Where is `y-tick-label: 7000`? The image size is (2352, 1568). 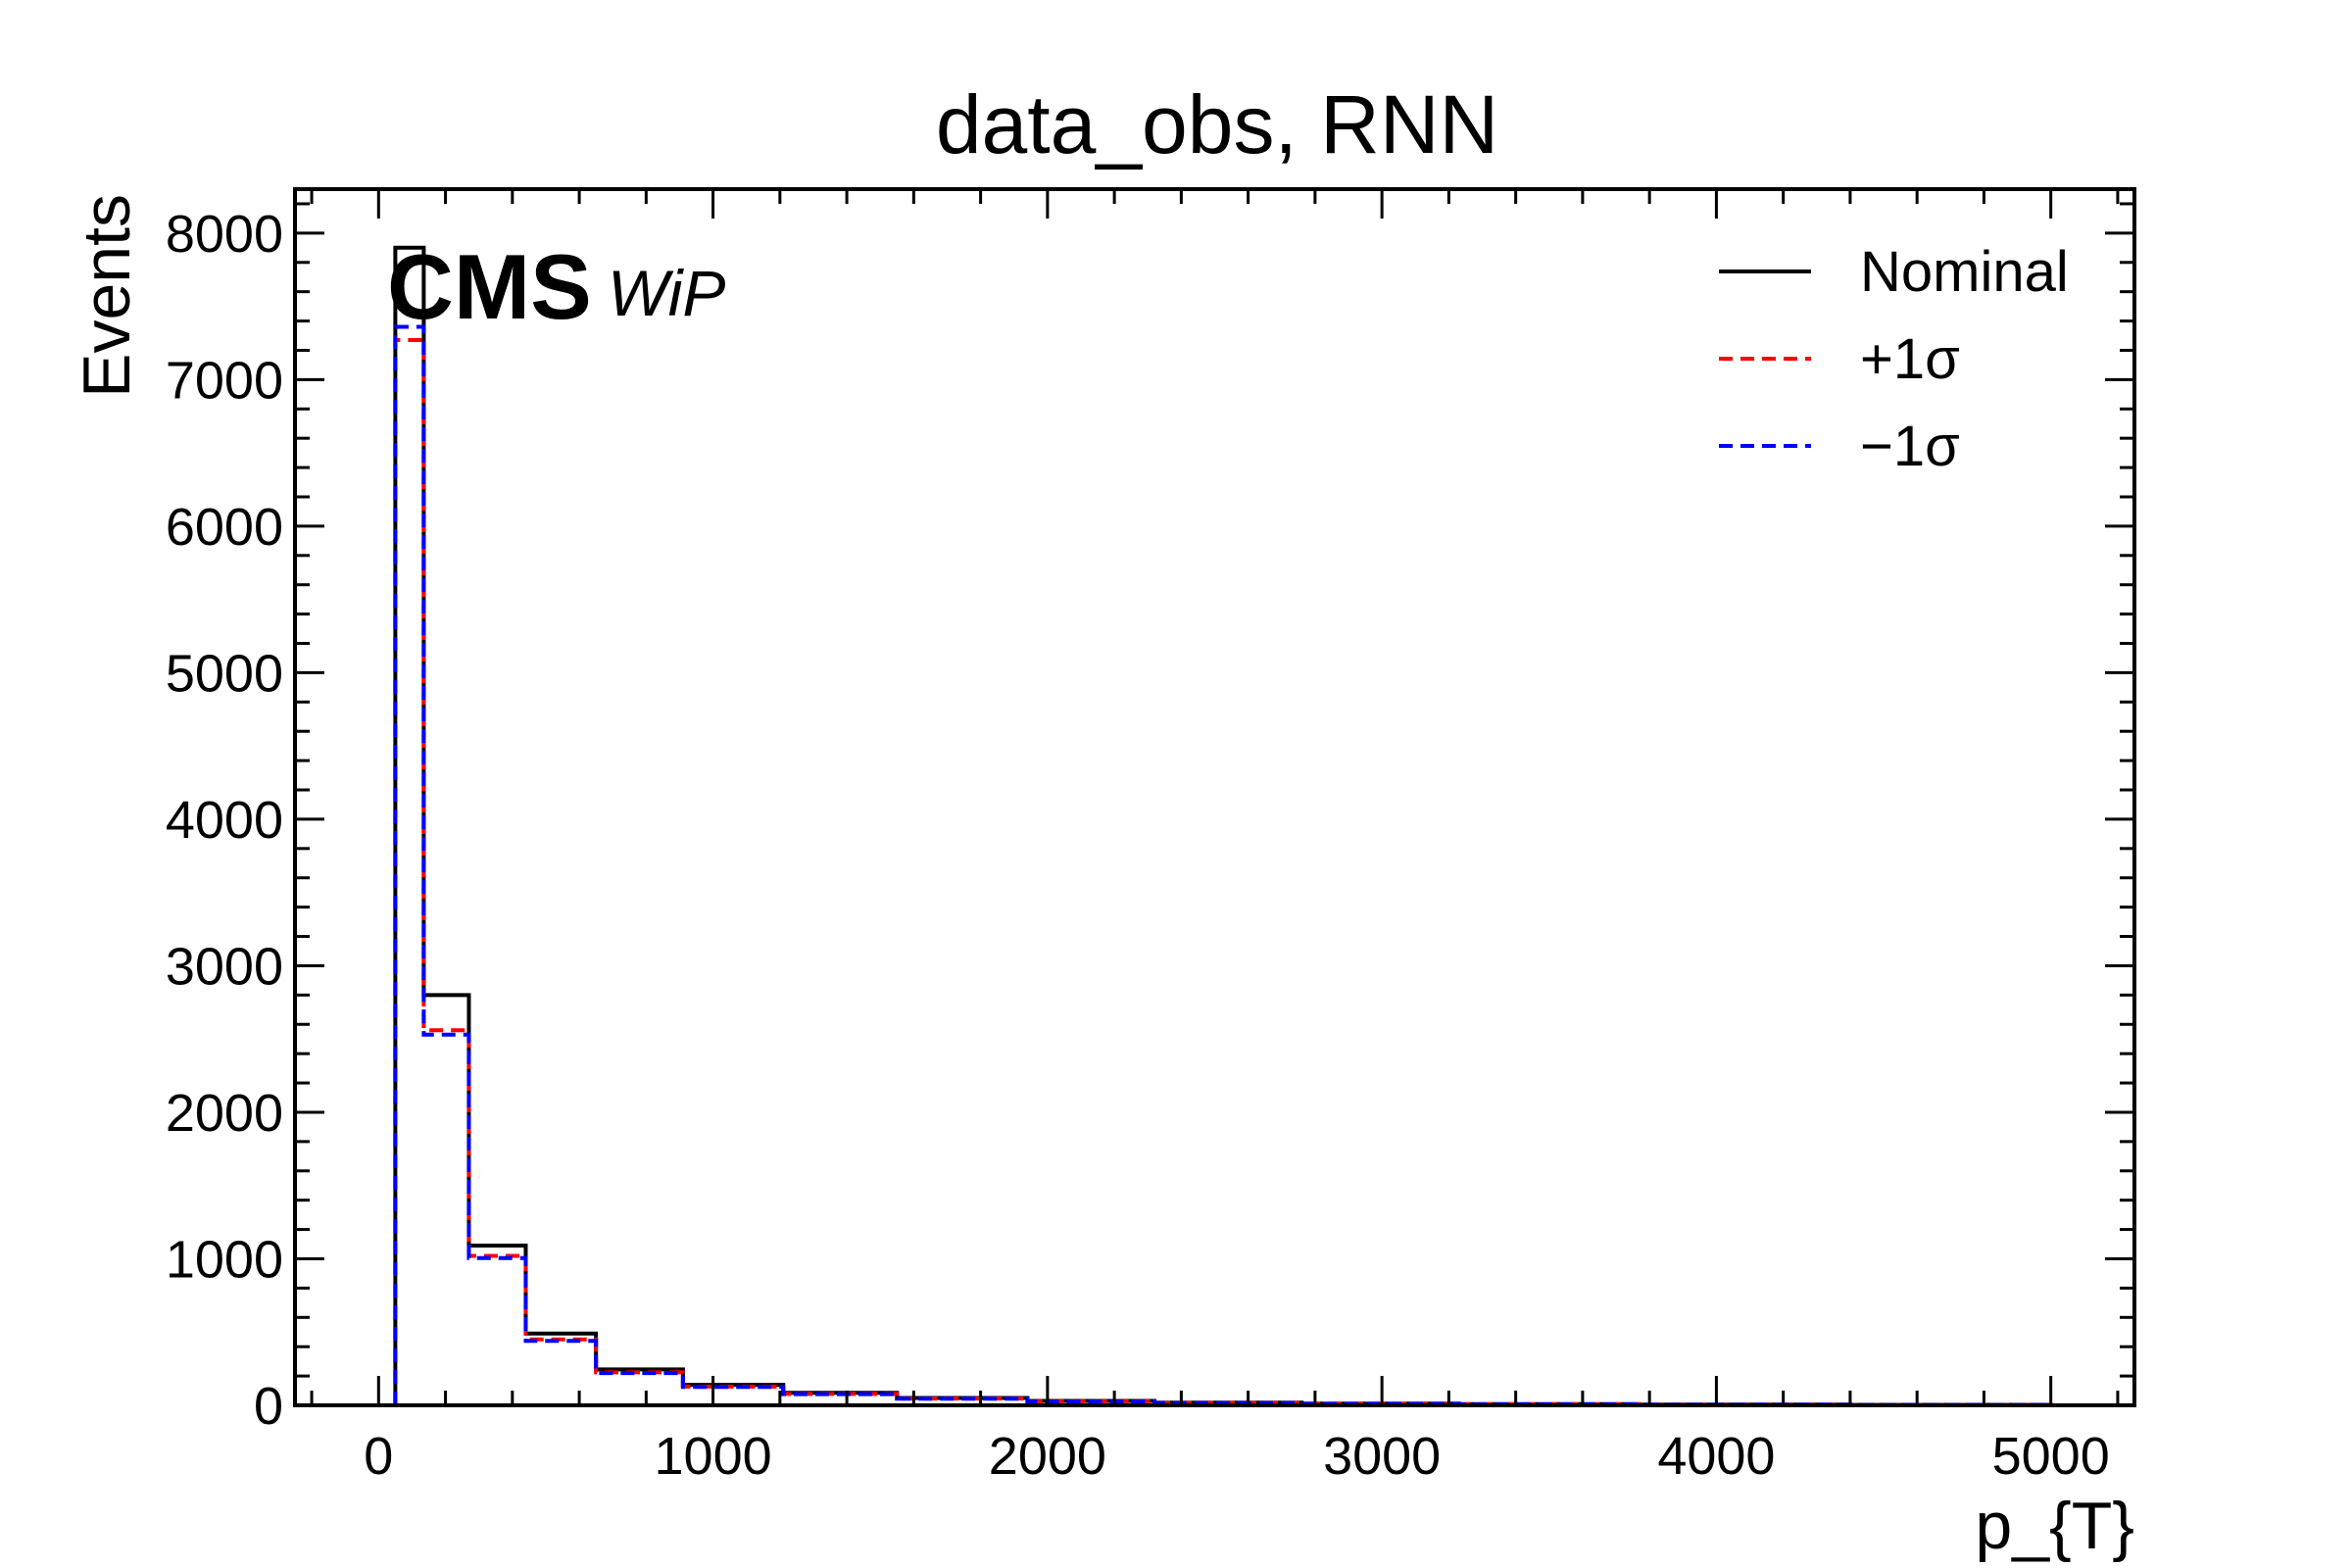 y-tick-label: 7000 is located at coordinates (224, 380).